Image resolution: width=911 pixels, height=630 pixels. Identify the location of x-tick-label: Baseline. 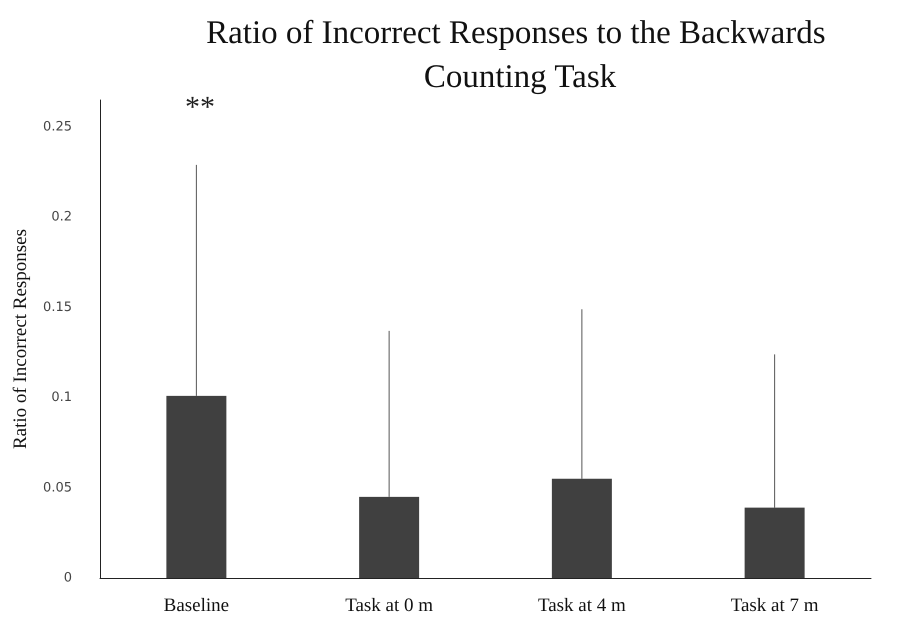
(197, 605).